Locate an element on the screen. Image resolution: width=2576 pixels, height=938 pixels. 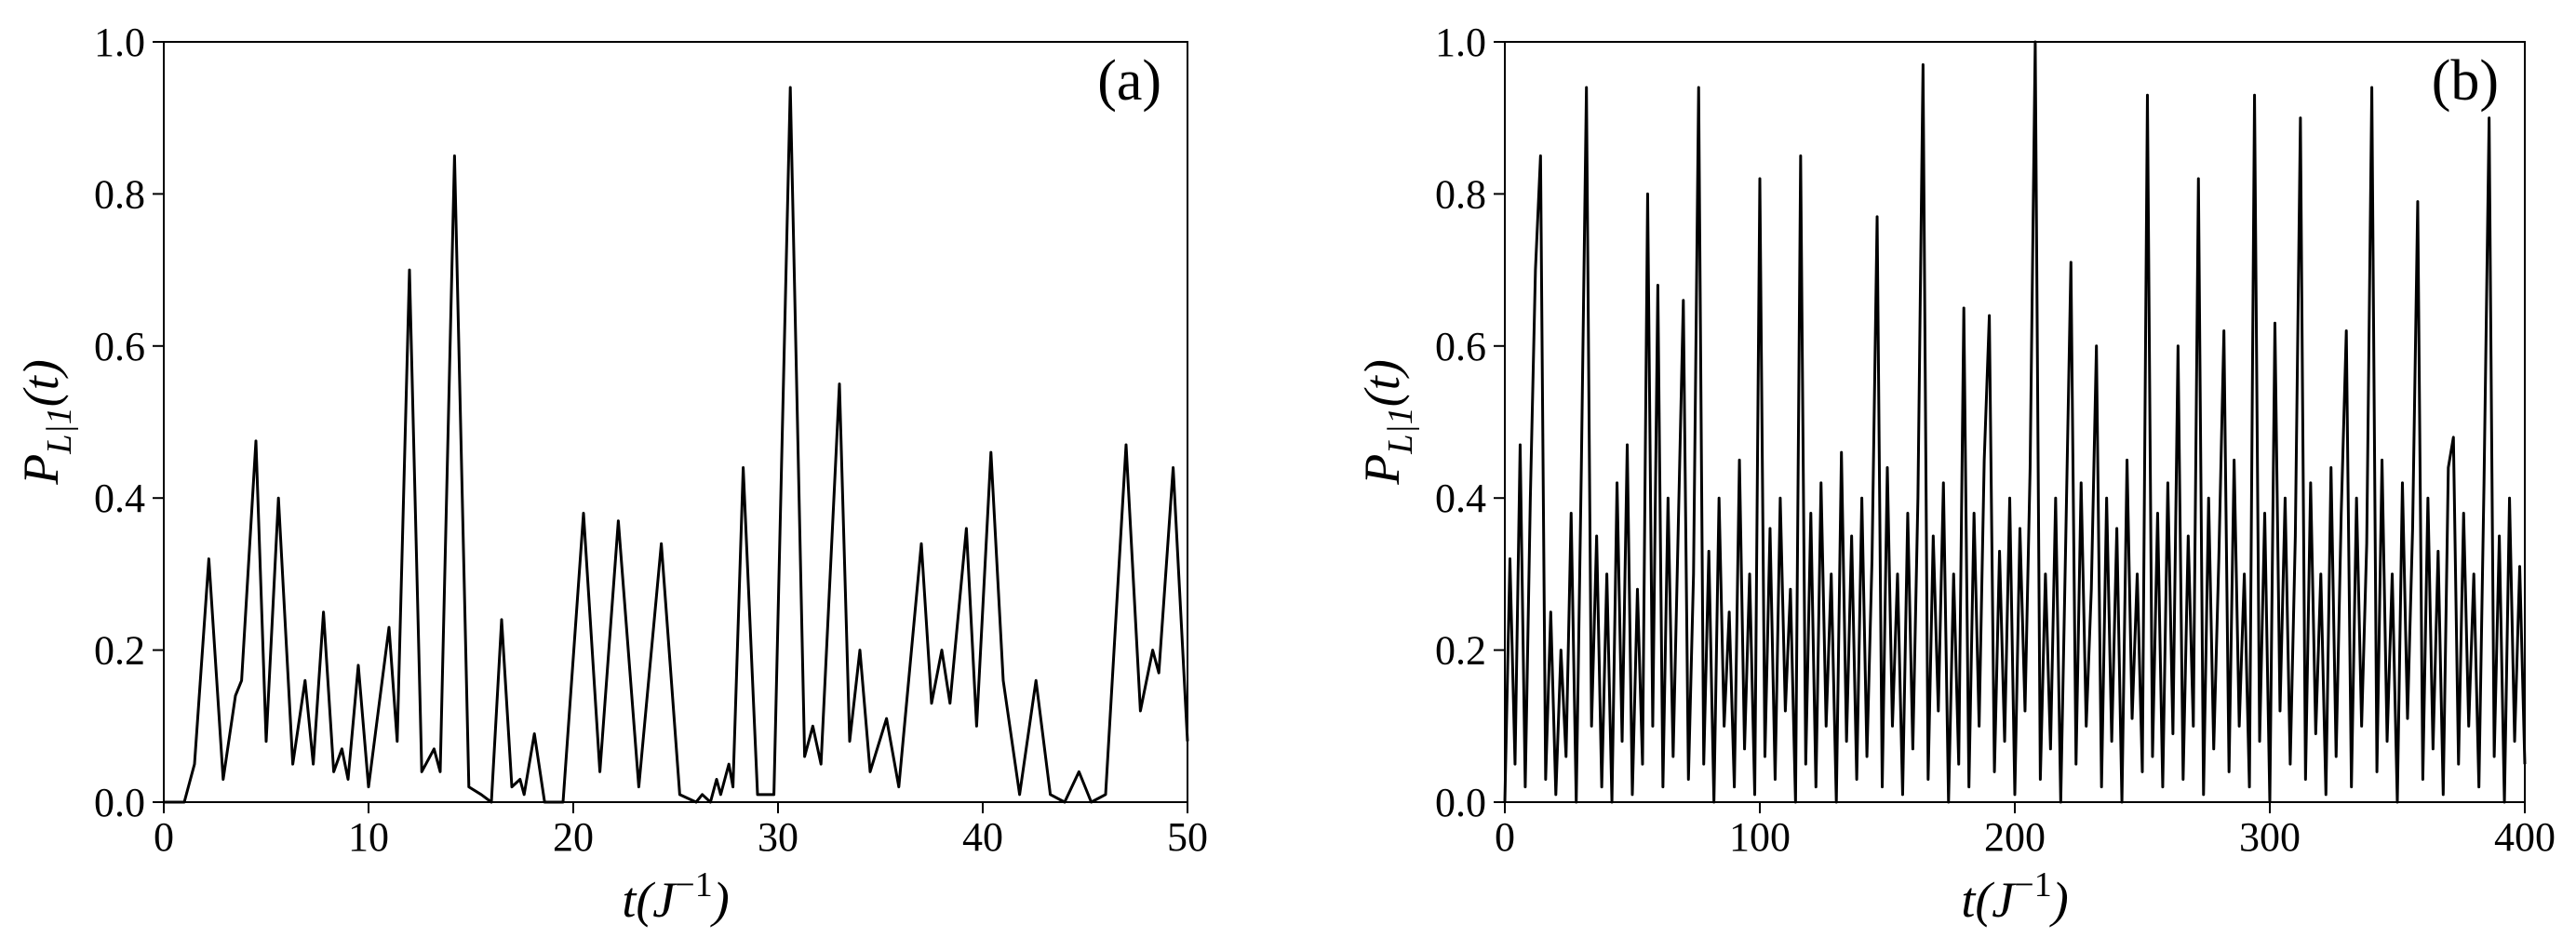
x-tick-label: 100 is located at coordinates (1760, 837).